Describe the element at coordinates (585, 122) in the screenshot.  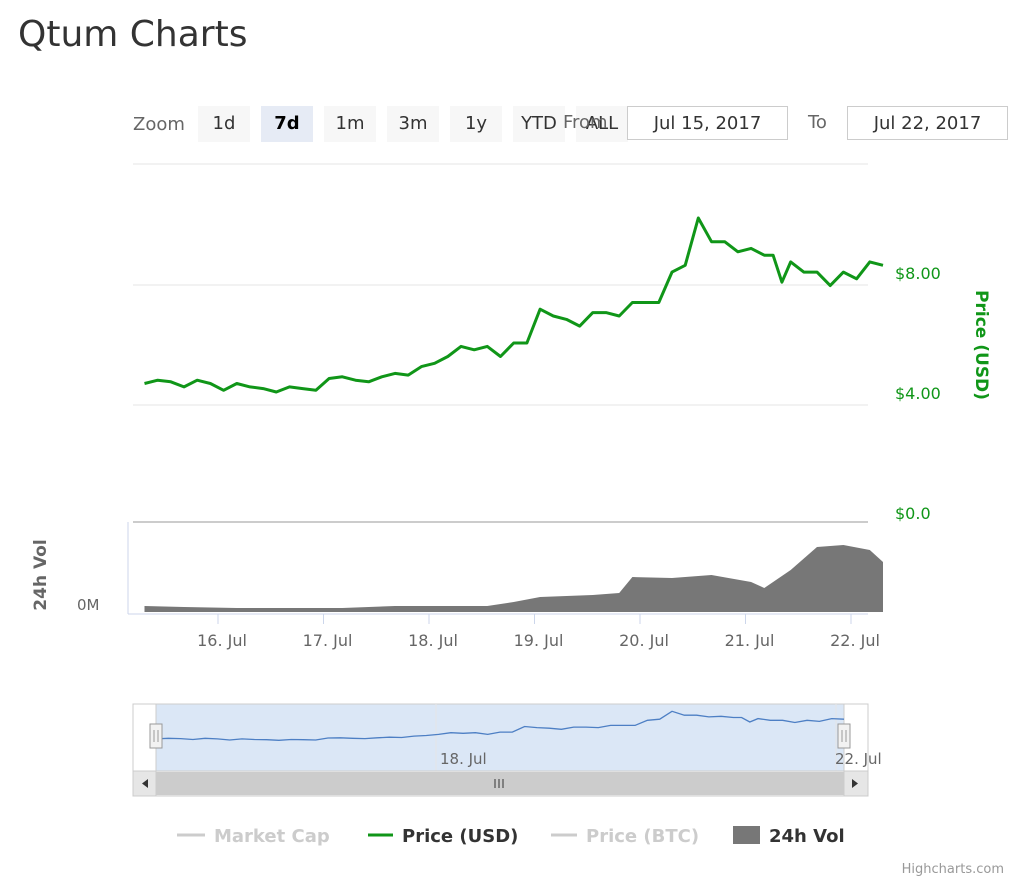
I see `from-label: From` at that location.